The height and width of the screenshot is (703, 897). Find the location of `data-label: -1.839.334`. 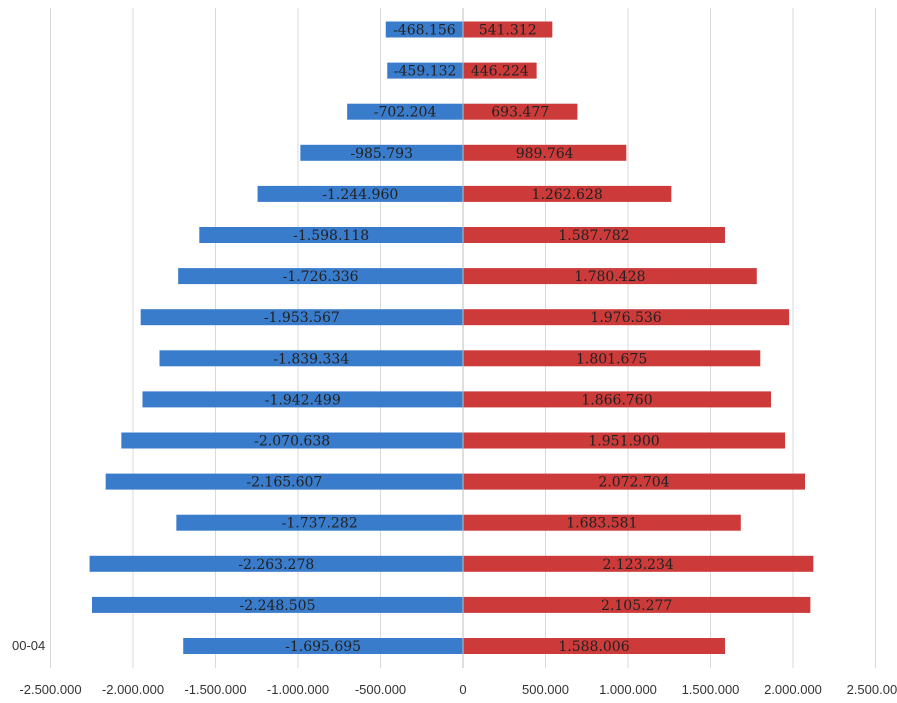

data-label: -1.839.334 is located at coordinates (311, 359).